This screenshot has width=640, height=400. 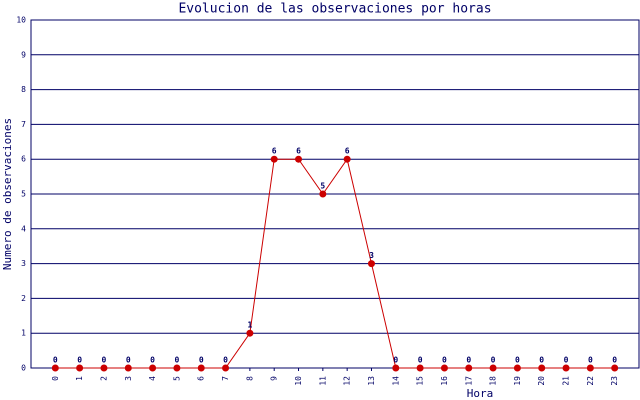 What do you see at coordinates (371, 255) in the screenshot?
I see `data-label: 3` at bounding box center [371, 255].